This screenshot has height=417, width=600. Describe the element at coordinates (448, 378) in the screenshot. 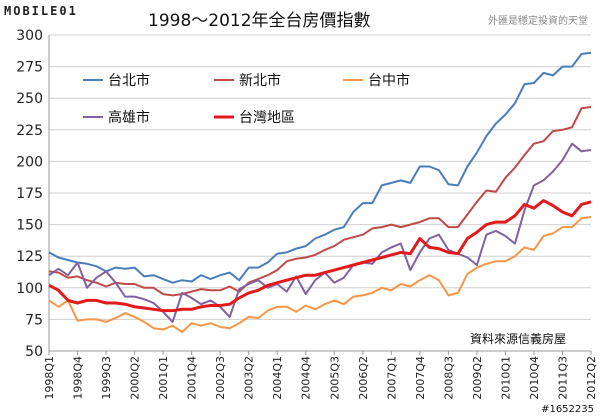

I see `x-tick-label: 2008Q3` at that location.